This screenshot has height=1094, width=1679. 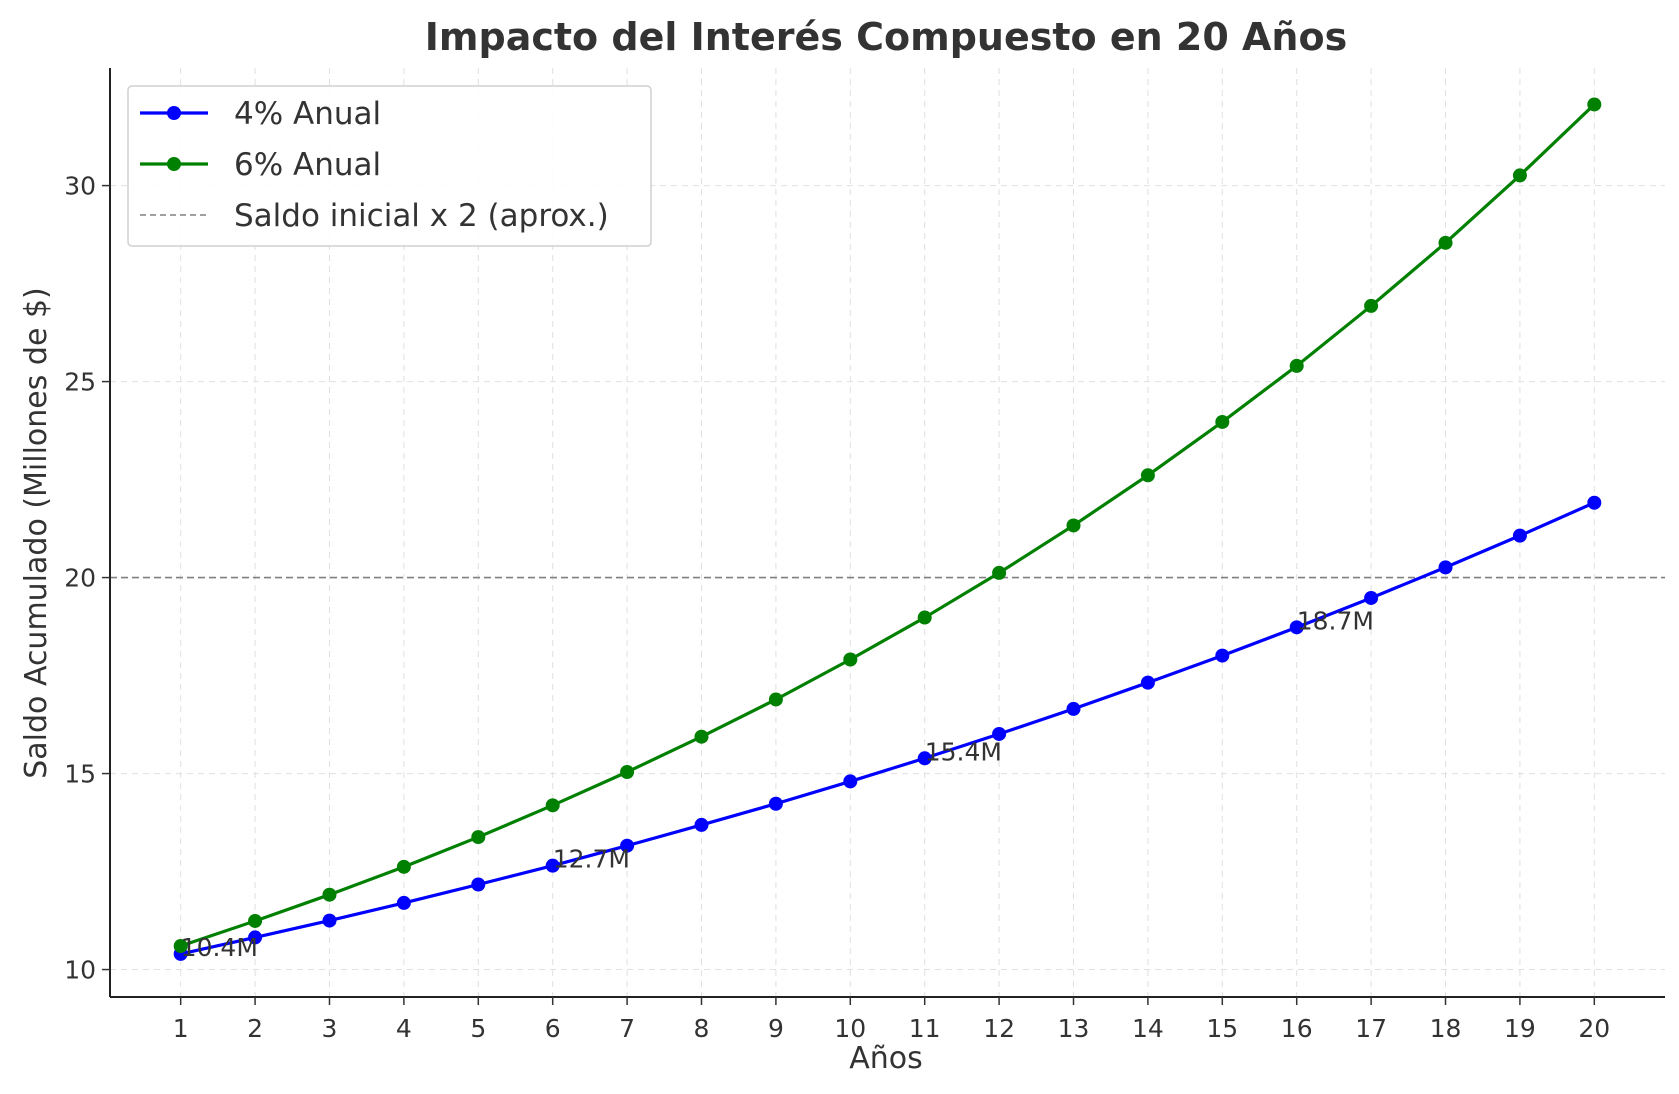 I want to click on x-tick-label: 20, so click(x=1594, y=1028).